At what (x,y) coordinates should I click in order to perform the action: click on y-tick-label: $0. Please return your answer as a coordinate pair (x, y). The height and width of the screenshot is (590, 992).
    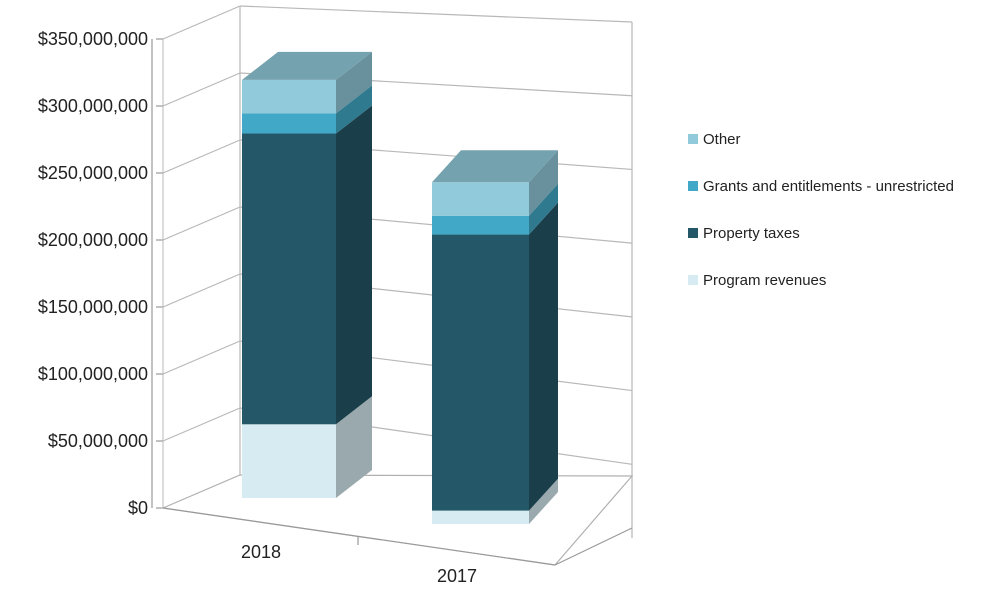
    Looking at the image, I should click on (138, 508).